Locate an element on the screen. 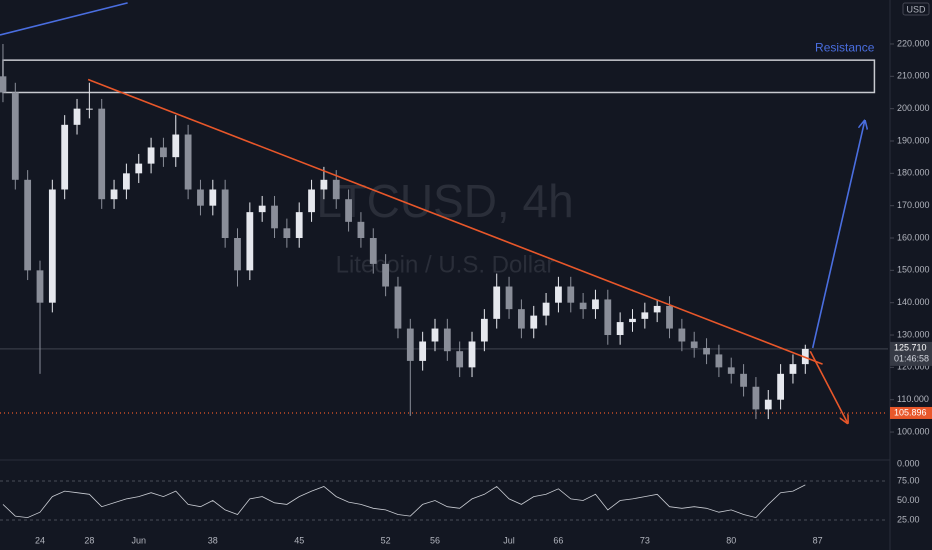 This screenshot has height=550, width=932. level-box is located at coordinates (911, 412).